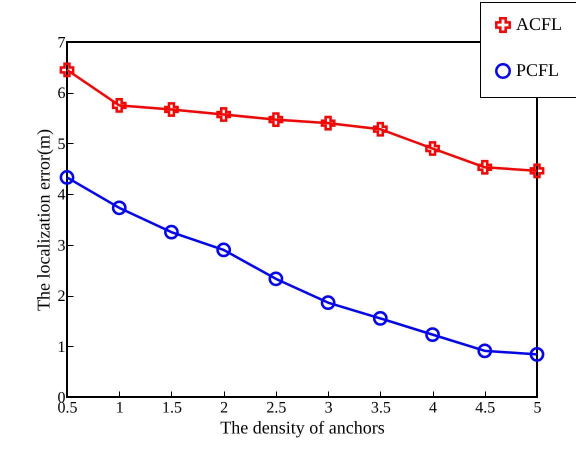  Describe the element at coordinates (538, 70) in the screenshot. I see `legend-label: PCFL` at that location.